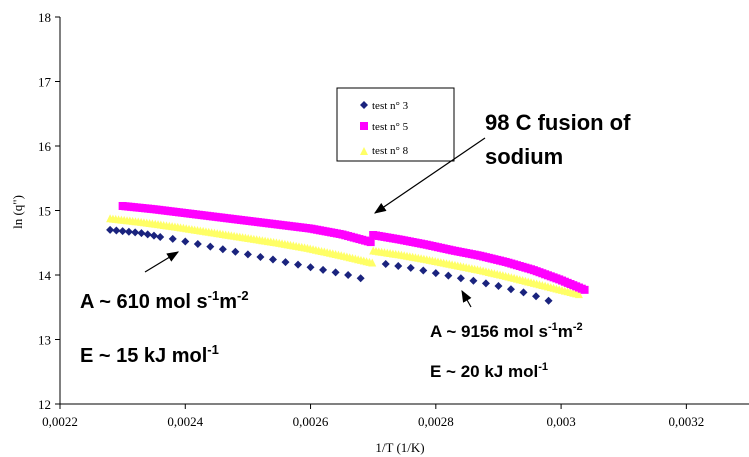 Image resolution: width=749 pixels, height=457 pixels. Describe the element at coordinates (436, 421) in the screenshot. I see `x-tick-label: 0,0028` at that location.